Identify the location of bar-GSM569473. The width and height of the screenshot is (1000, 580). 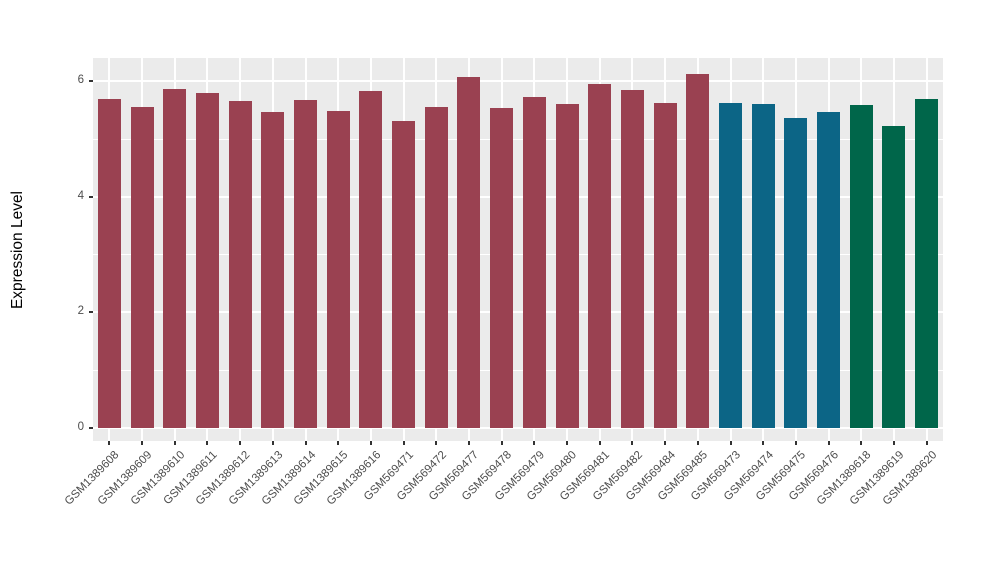
(730, 265).